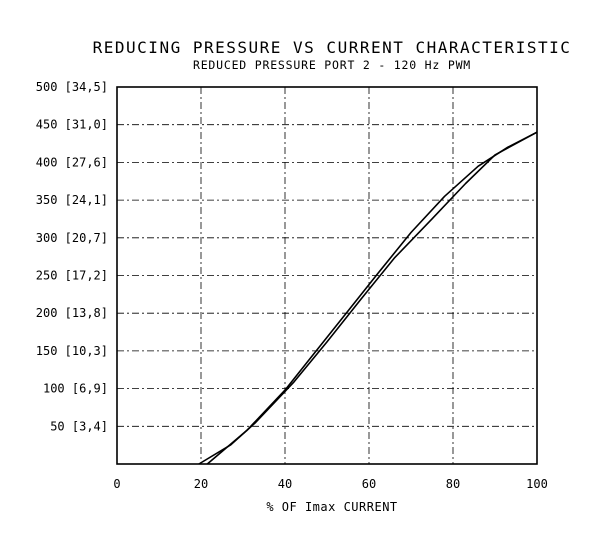 The width and height of the screenshot is (595, 541). I want to click on x-tick-label: 60, so click(369, 484).